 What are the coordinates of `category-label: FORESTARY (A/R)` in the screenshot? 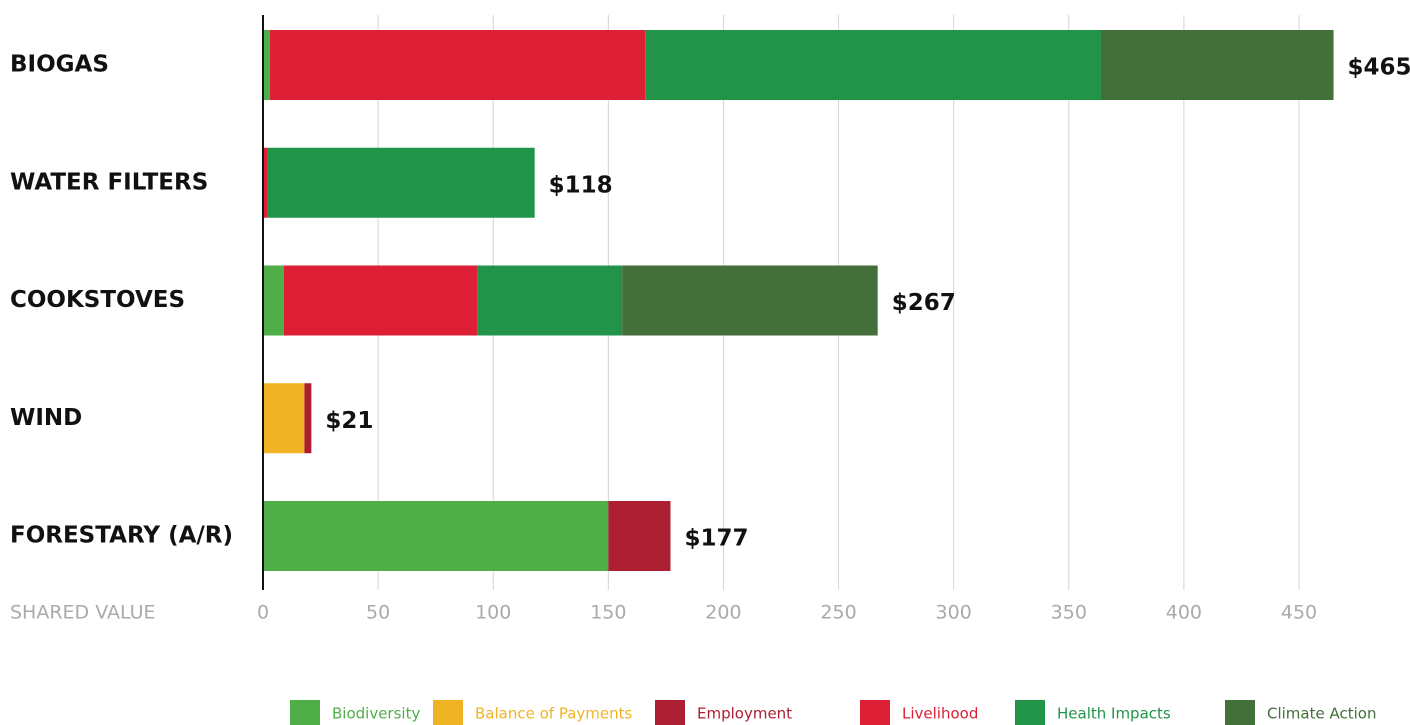 It's located at (121, 536).